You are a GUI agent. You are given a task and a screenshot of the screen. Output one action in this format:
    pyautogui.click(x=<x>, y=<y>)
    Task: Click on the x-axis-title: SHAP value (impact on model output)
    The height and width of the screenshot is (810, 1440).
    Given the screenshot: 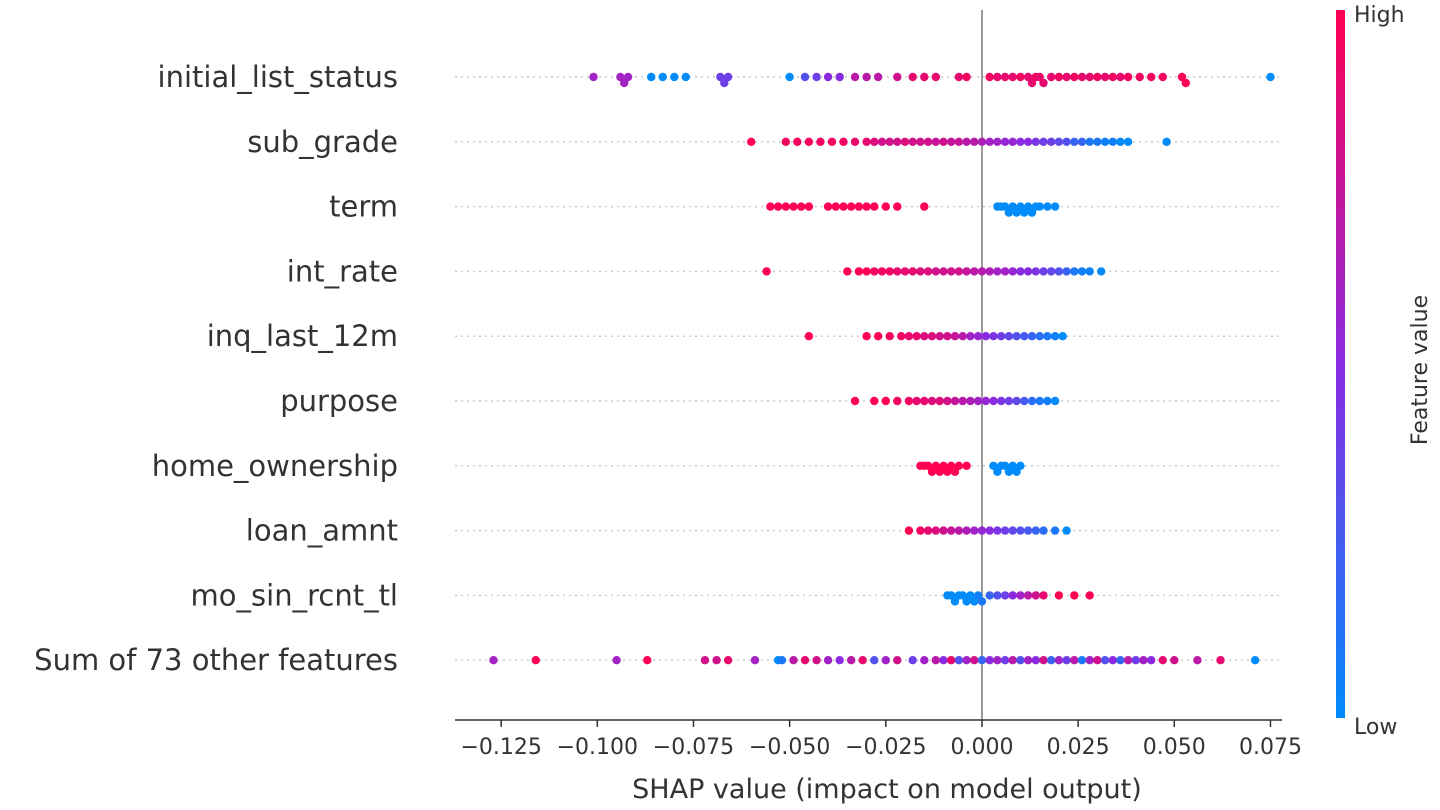 What is the action you would take?
    pyautogui.click(x=887, y=789)
    